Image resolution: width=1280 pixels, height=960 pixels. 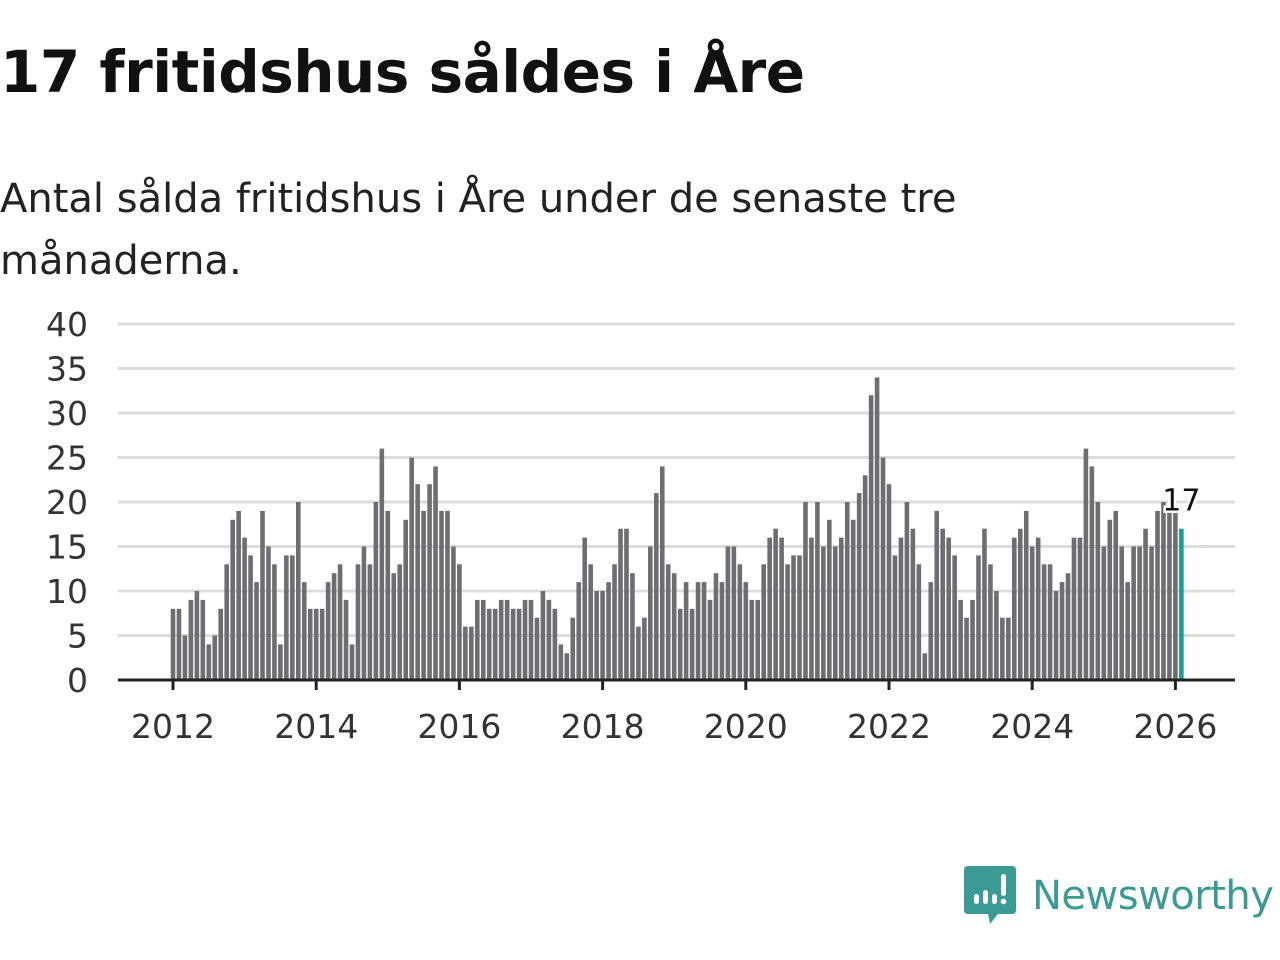 What do you see at coordinates (67, 547) in the screenshot?
I see `y-tick-label: 15` at bounding box center [67, 547].